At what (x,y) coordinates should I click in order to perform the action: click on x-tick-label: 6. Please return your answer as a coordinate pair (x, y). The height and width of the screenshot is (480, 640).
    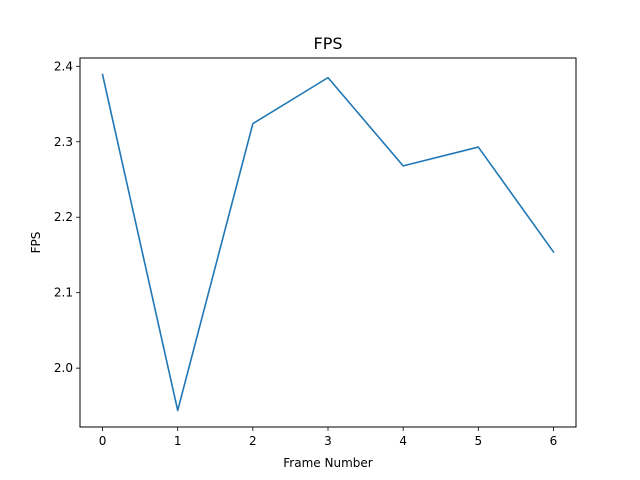
    Looking at the image, I should click on (554, 441).